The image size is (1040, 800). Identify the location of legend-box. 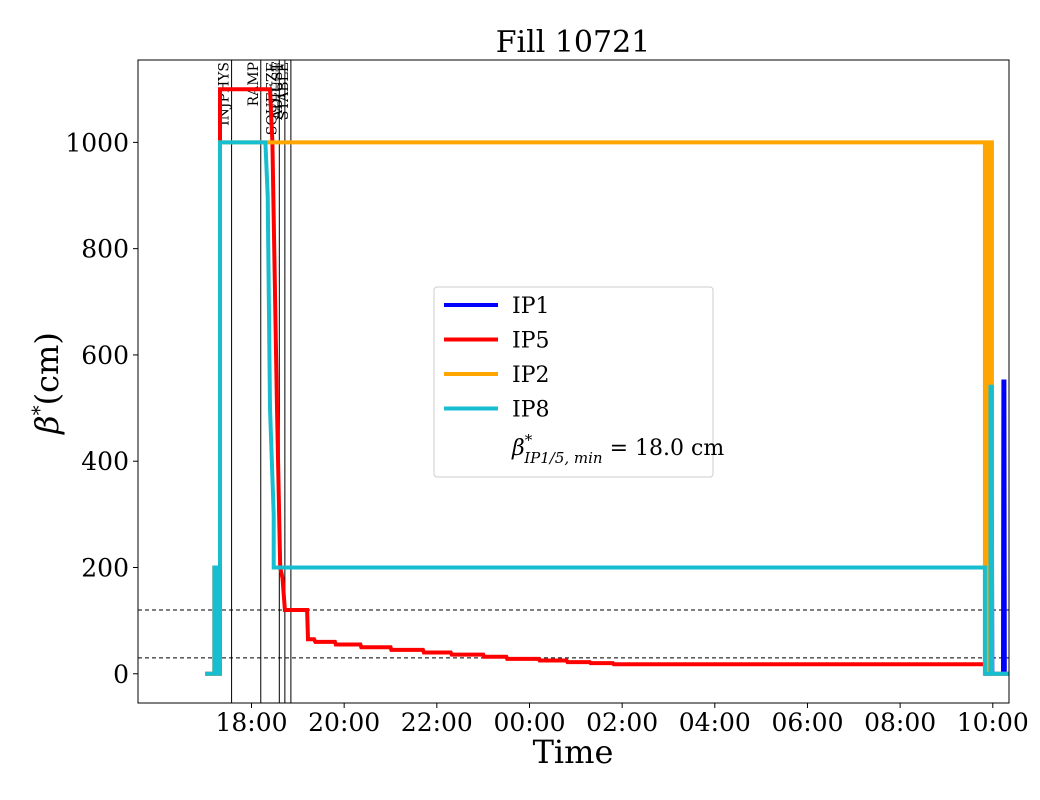
(573, 382).